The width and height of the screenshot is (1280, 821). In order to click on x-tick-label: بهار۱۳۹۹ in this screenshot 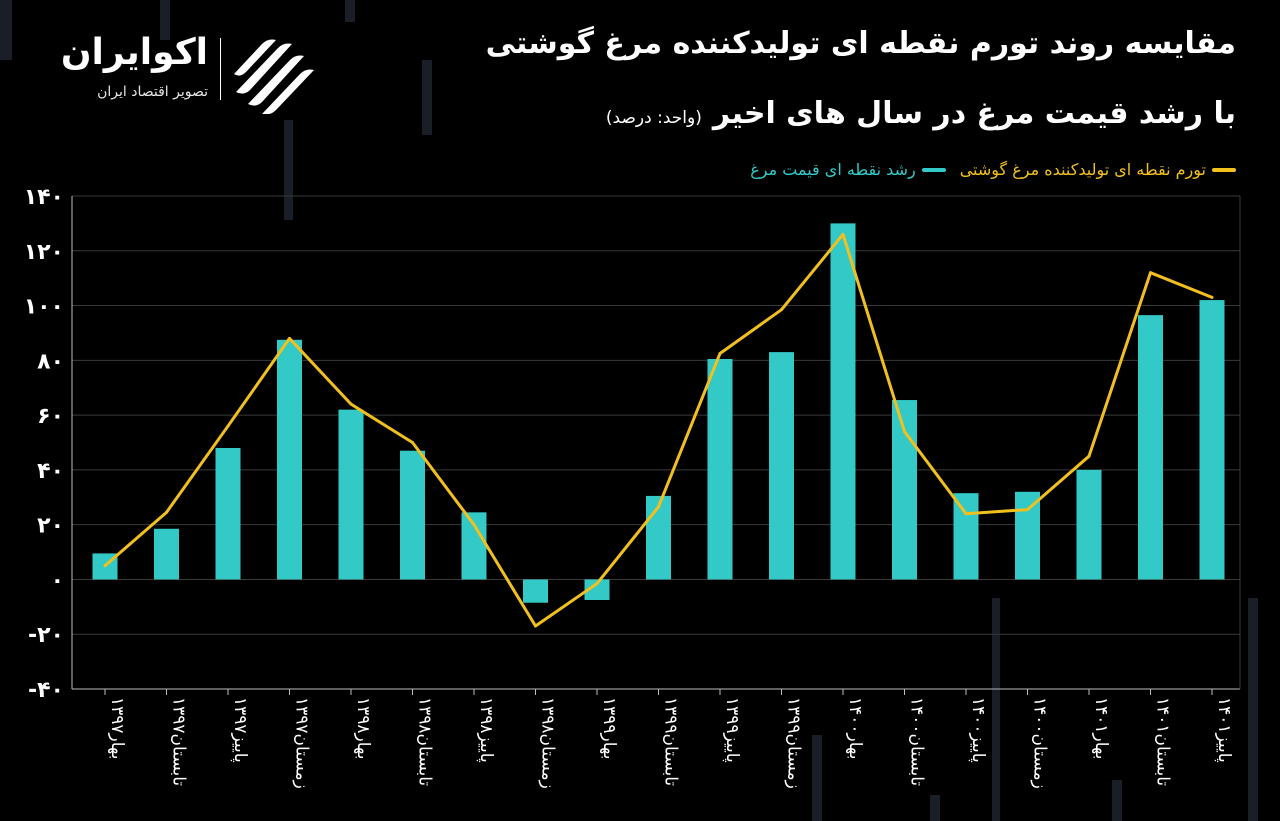, I will do `click(609, 728)`.